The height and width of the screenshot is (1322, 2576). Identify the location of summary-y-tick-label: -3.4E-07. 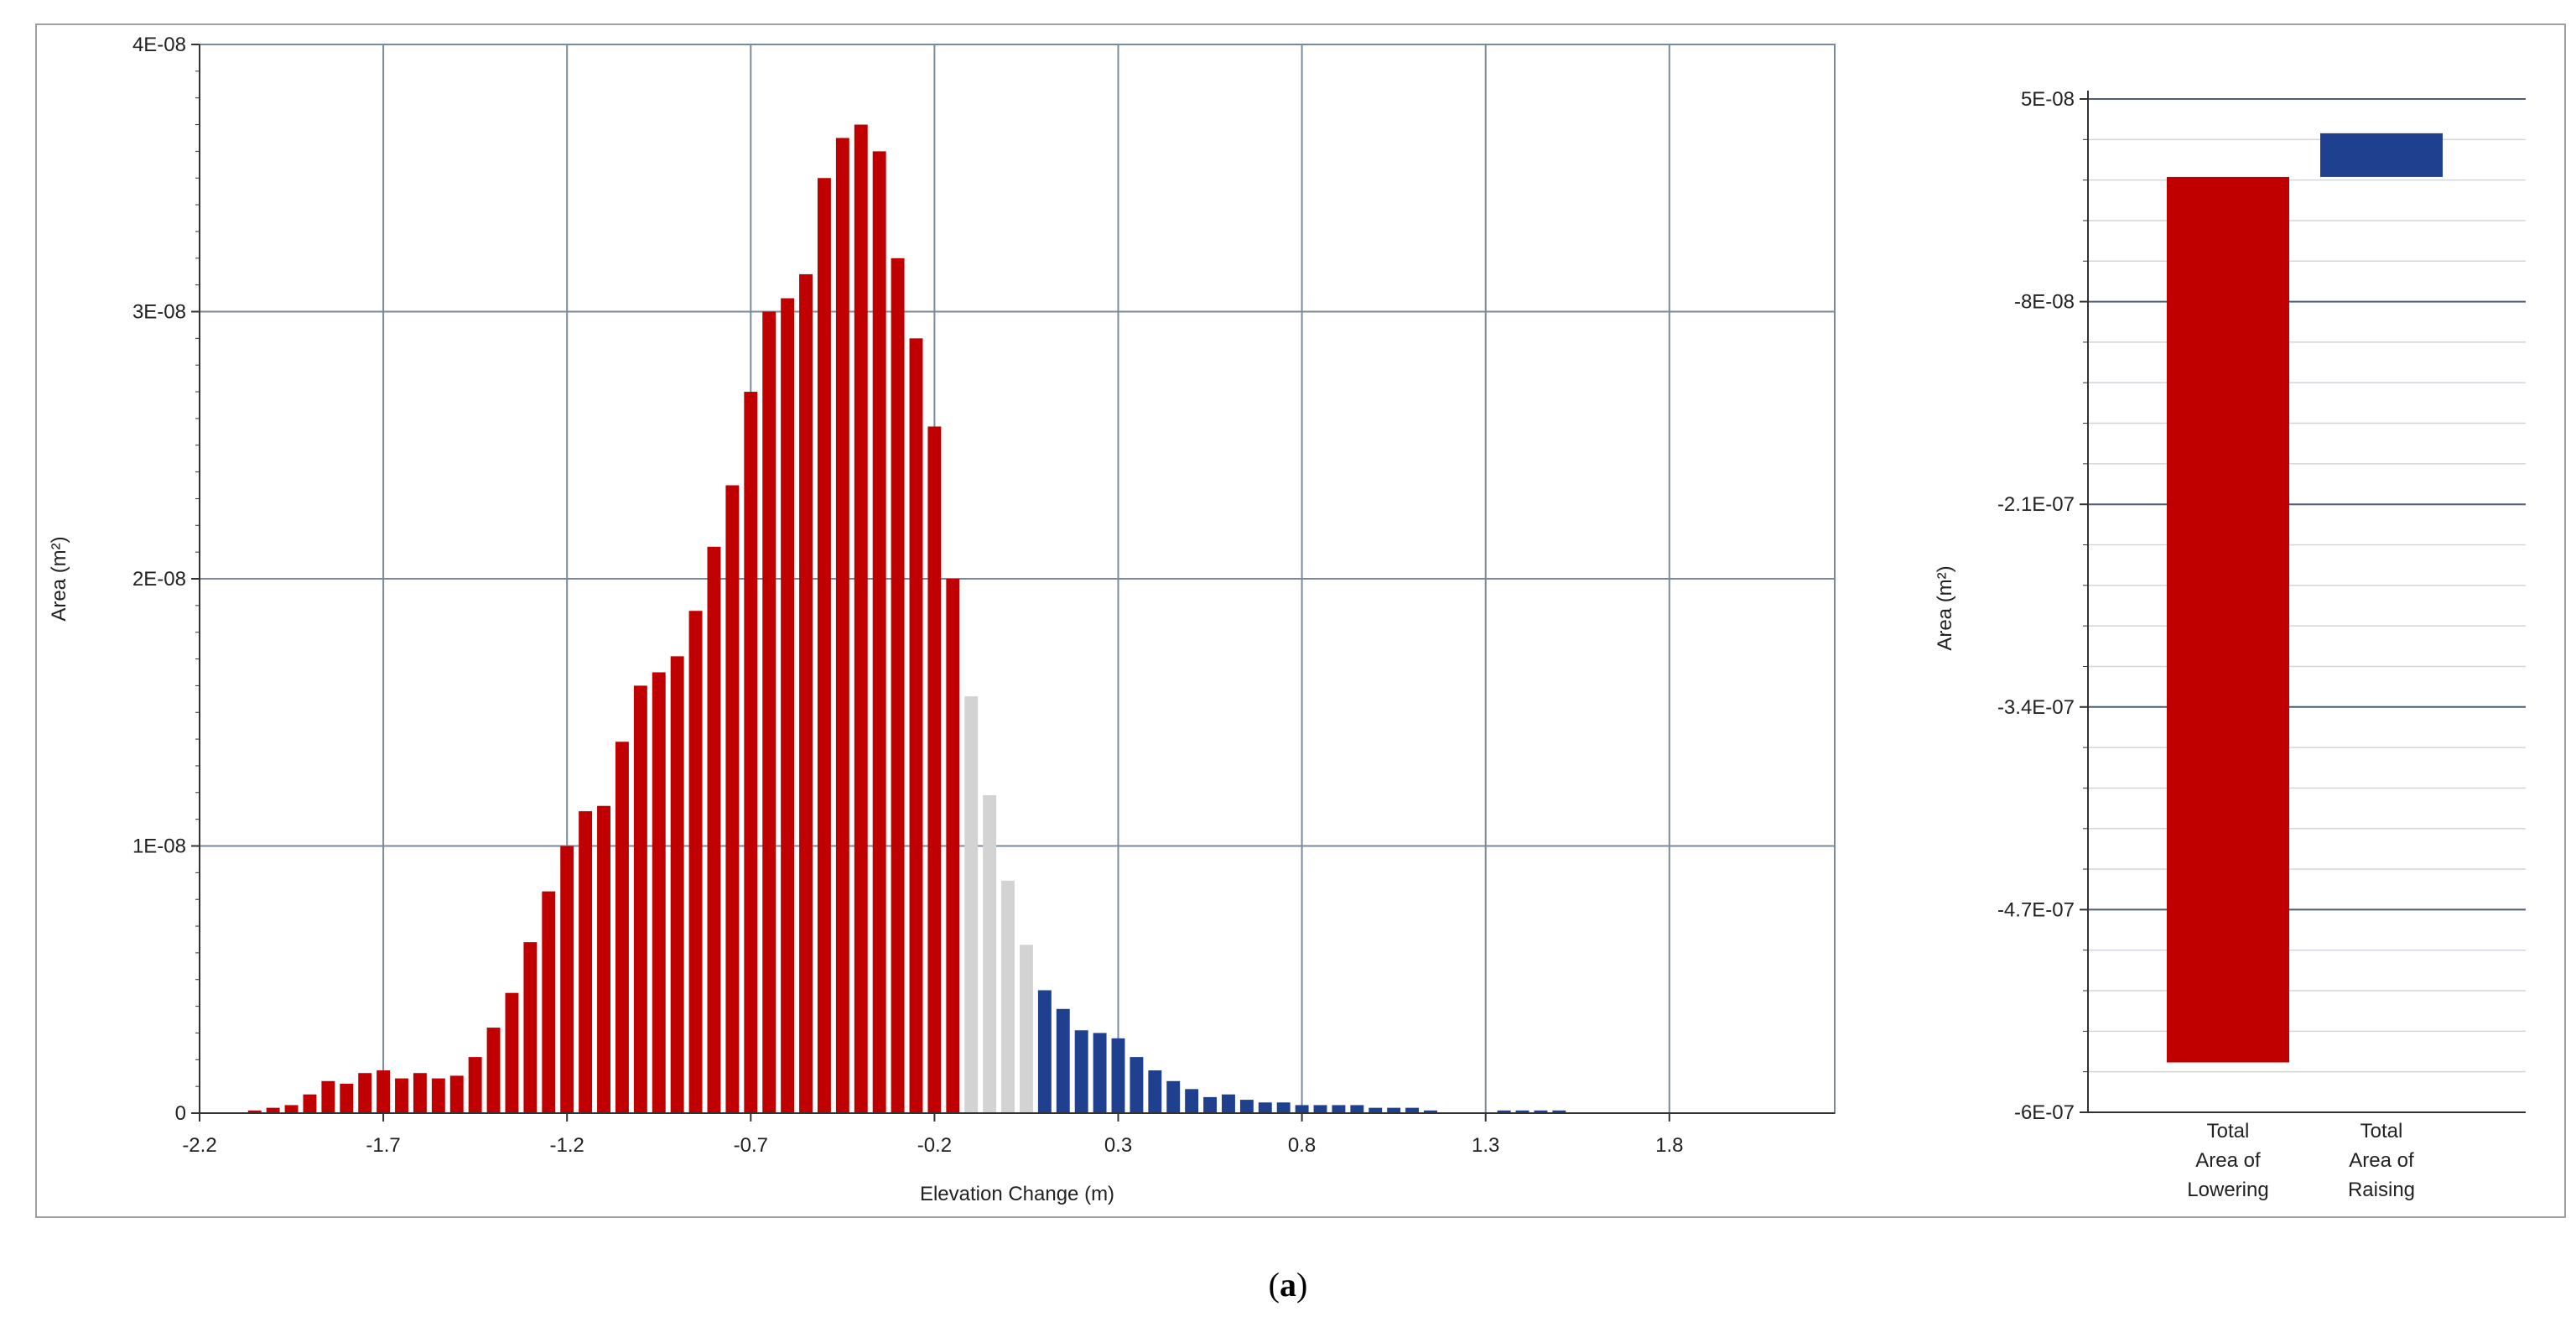
(2036, 707).